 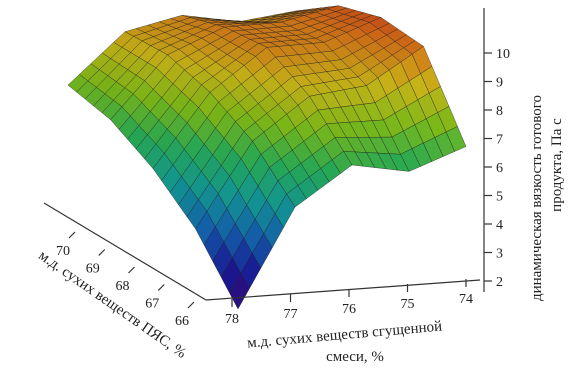 I want to click on y-axis-tick-label: 66, so click(x=182, y=321).